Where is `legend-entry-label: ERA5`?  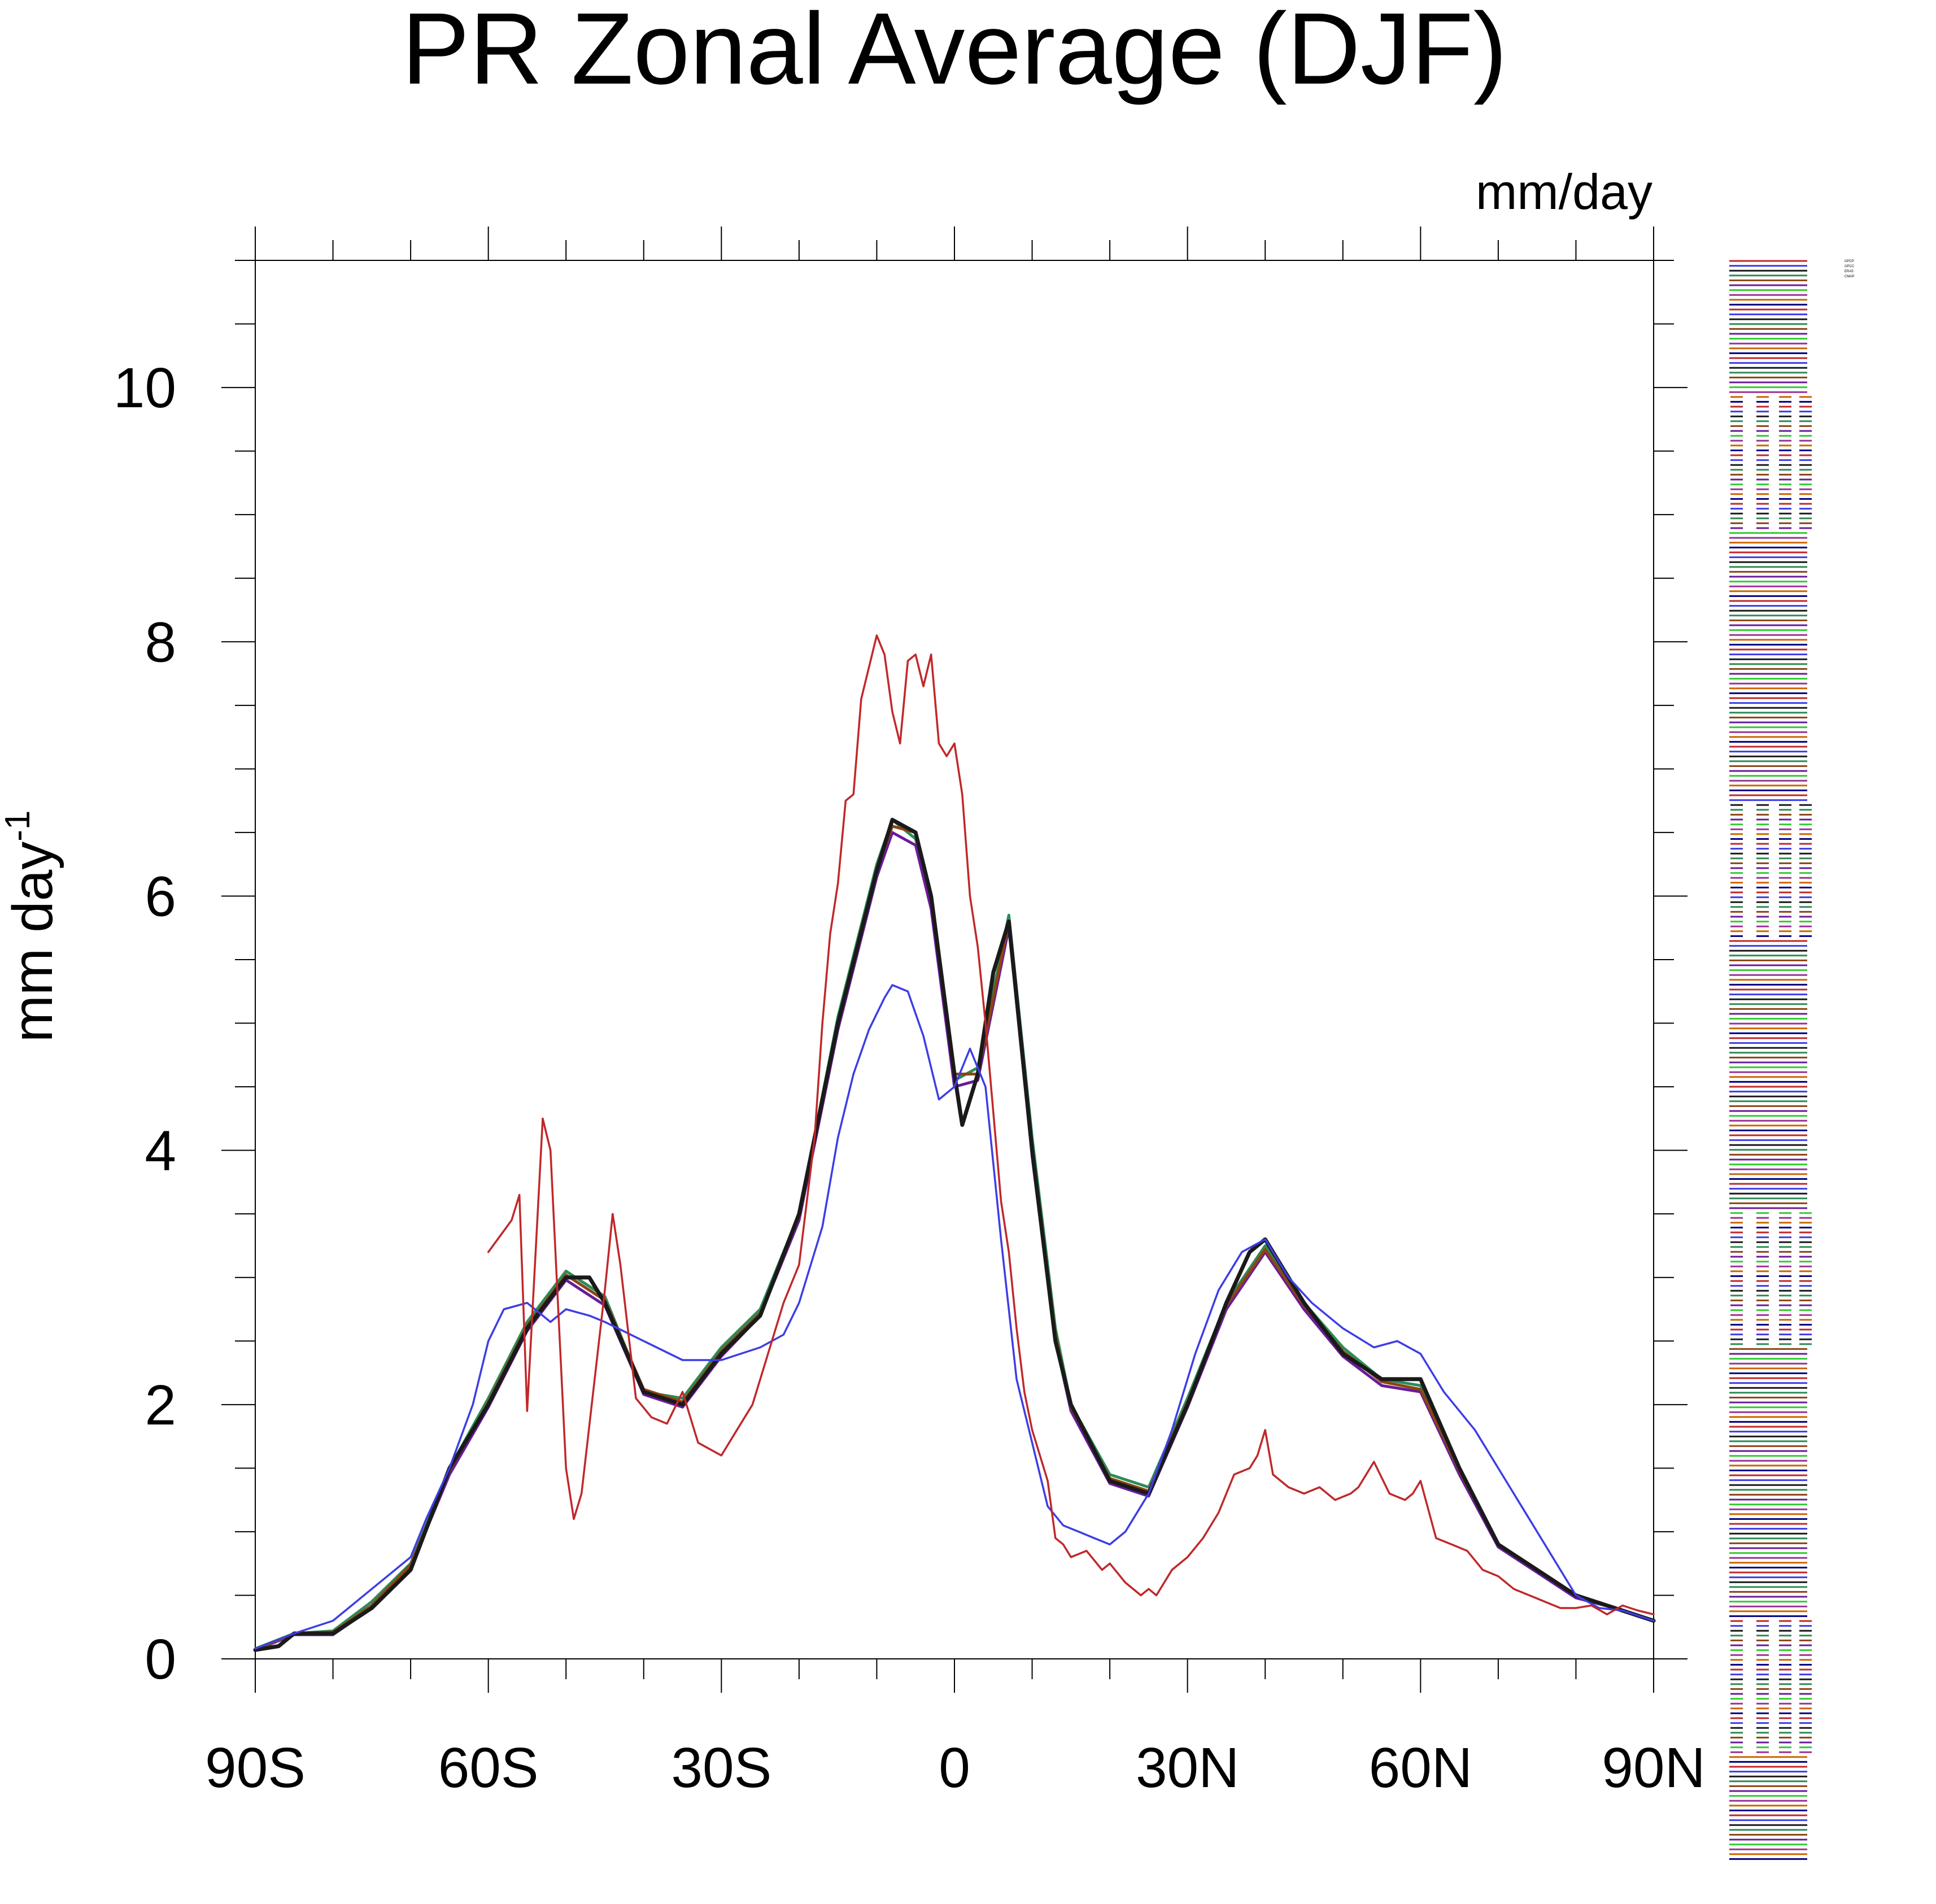
legend-entry-label: ERA5 is located at coordinates (1850, 271).